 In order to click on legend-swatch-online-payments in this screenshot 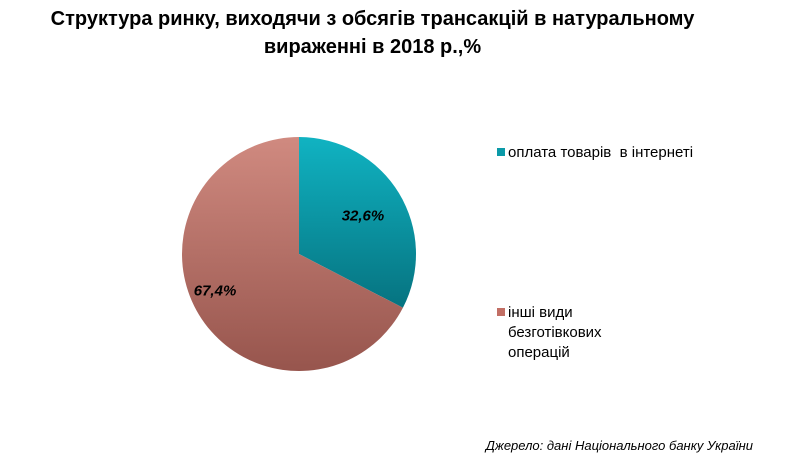, I will do `click(501, 152)`.